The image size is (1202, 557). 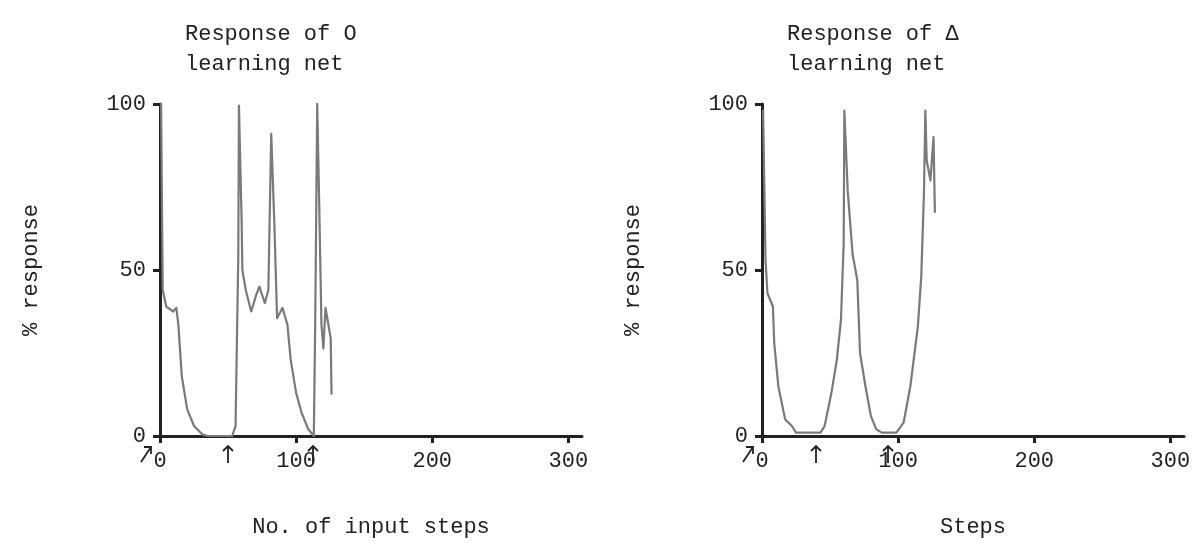 I want to click on x-axis-title: No. of input steps, so click(x=371, y=527).